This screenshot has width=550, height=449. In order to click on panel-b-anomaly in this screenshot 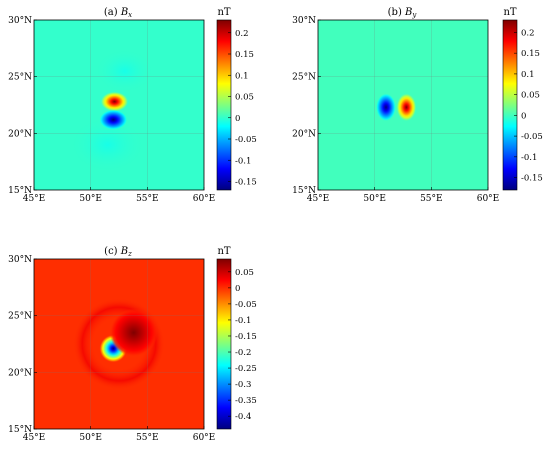, I will do `click(396, 107)`.